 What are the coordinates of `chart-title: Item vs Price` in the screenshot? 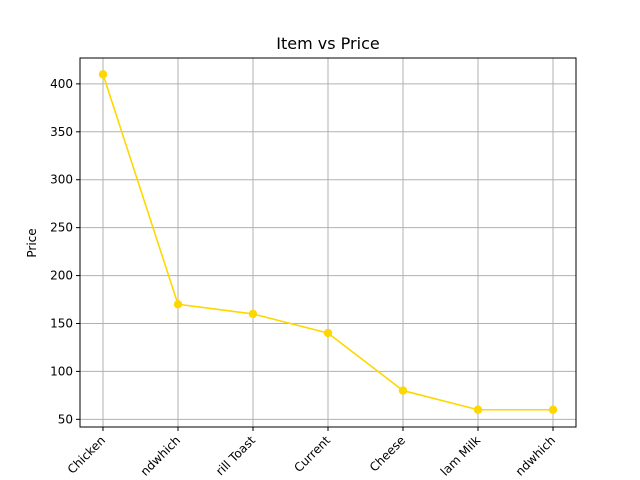 It's located at (327, 43).